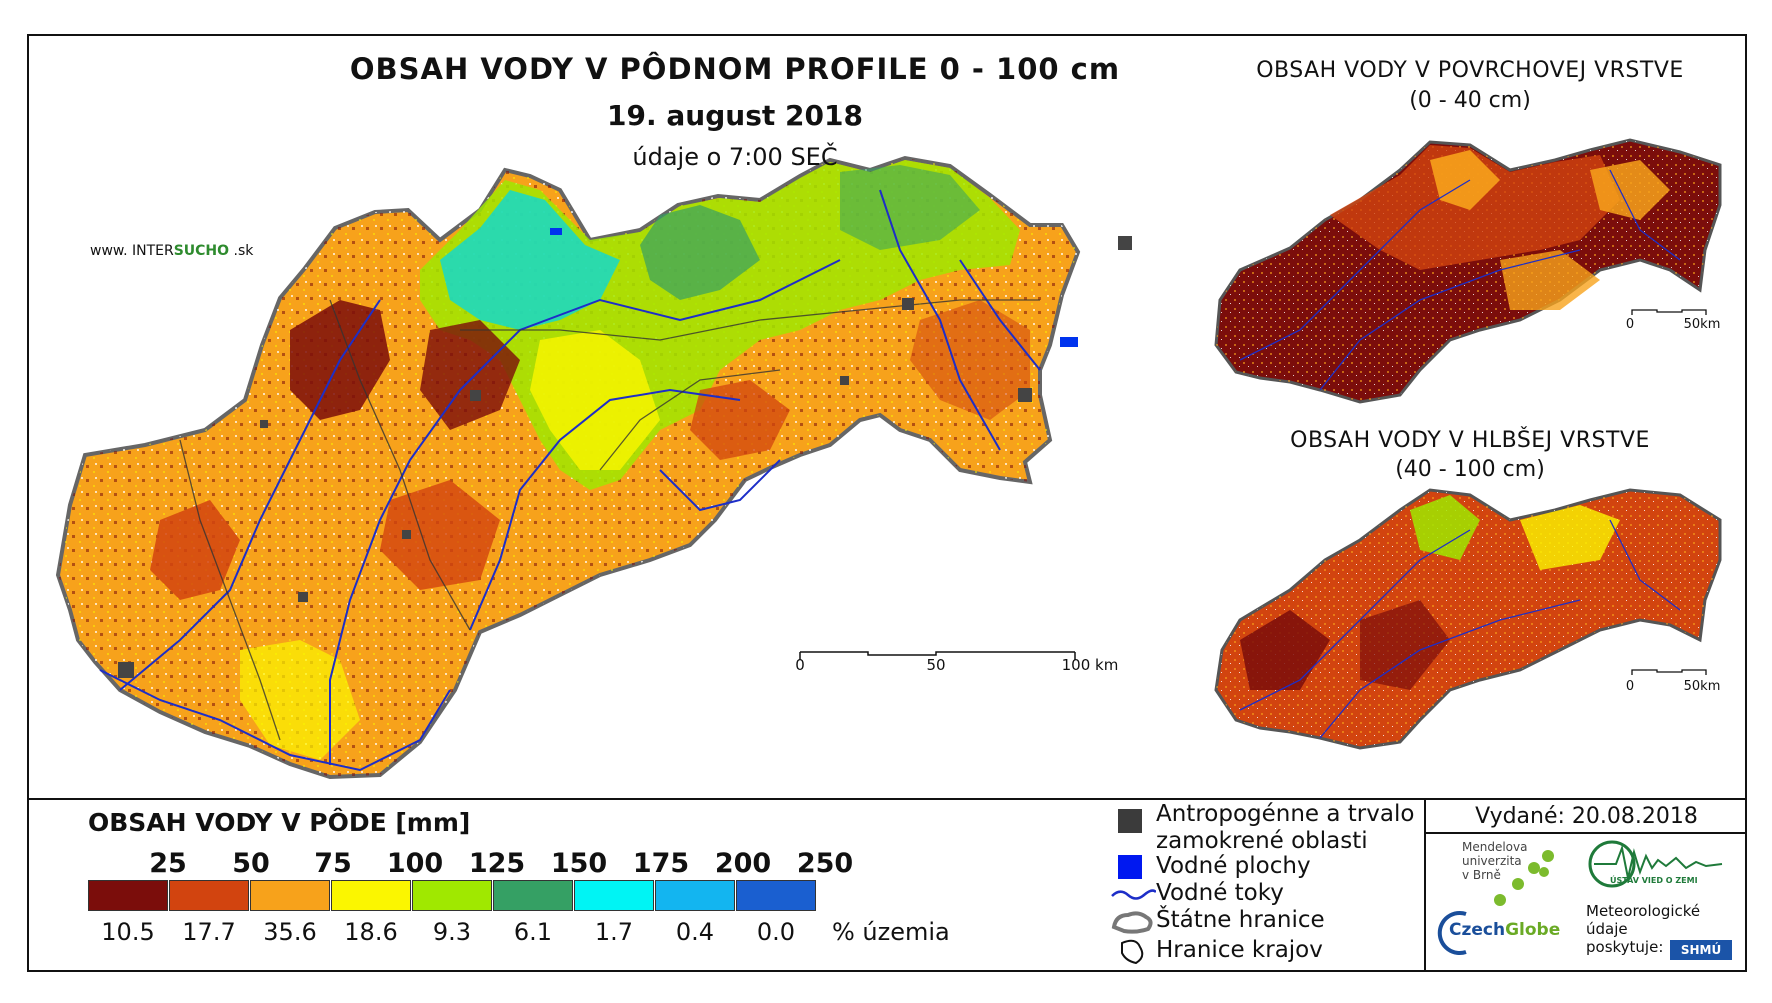 This screenshot has height=1003, width=1772. Describe the element at coordinates (415, 863) in the screenshot. I see `legend-threshold: 100` at that location.